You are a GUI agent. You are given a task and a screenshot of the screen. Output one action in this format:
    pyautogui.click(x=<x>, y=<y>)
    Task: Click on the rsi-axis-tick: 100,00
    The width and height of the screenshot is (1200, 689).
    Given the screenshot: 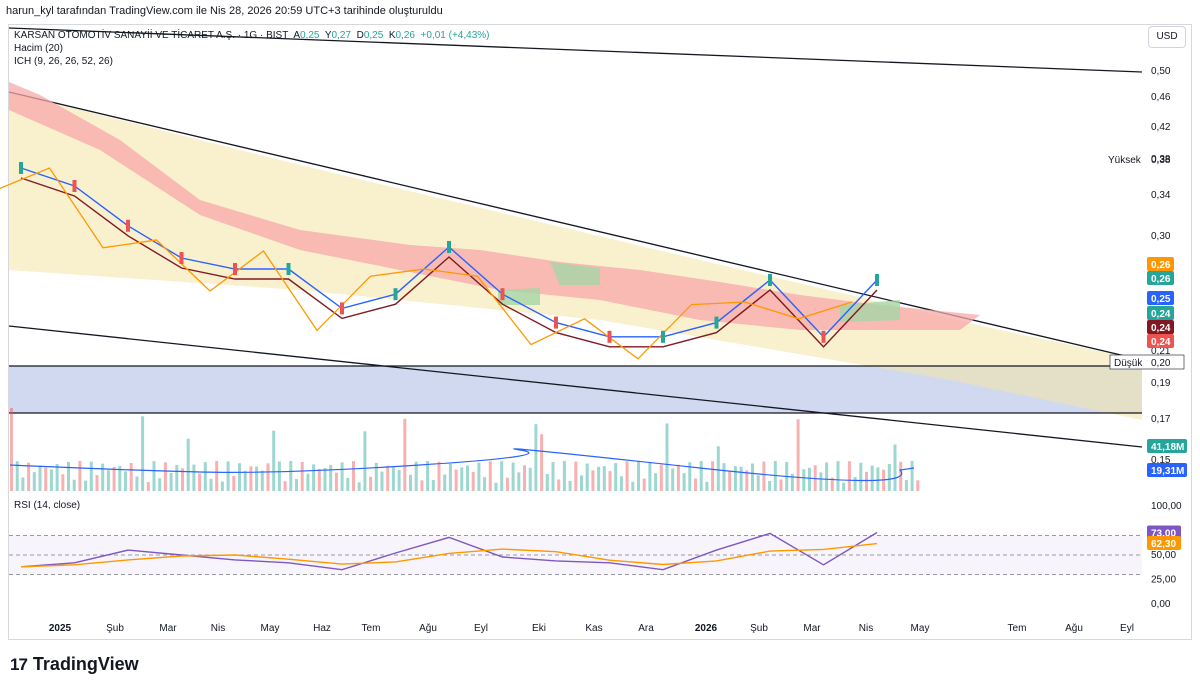 What is the action you would take?
    pyautogui.click(x=1166, y=506)
    